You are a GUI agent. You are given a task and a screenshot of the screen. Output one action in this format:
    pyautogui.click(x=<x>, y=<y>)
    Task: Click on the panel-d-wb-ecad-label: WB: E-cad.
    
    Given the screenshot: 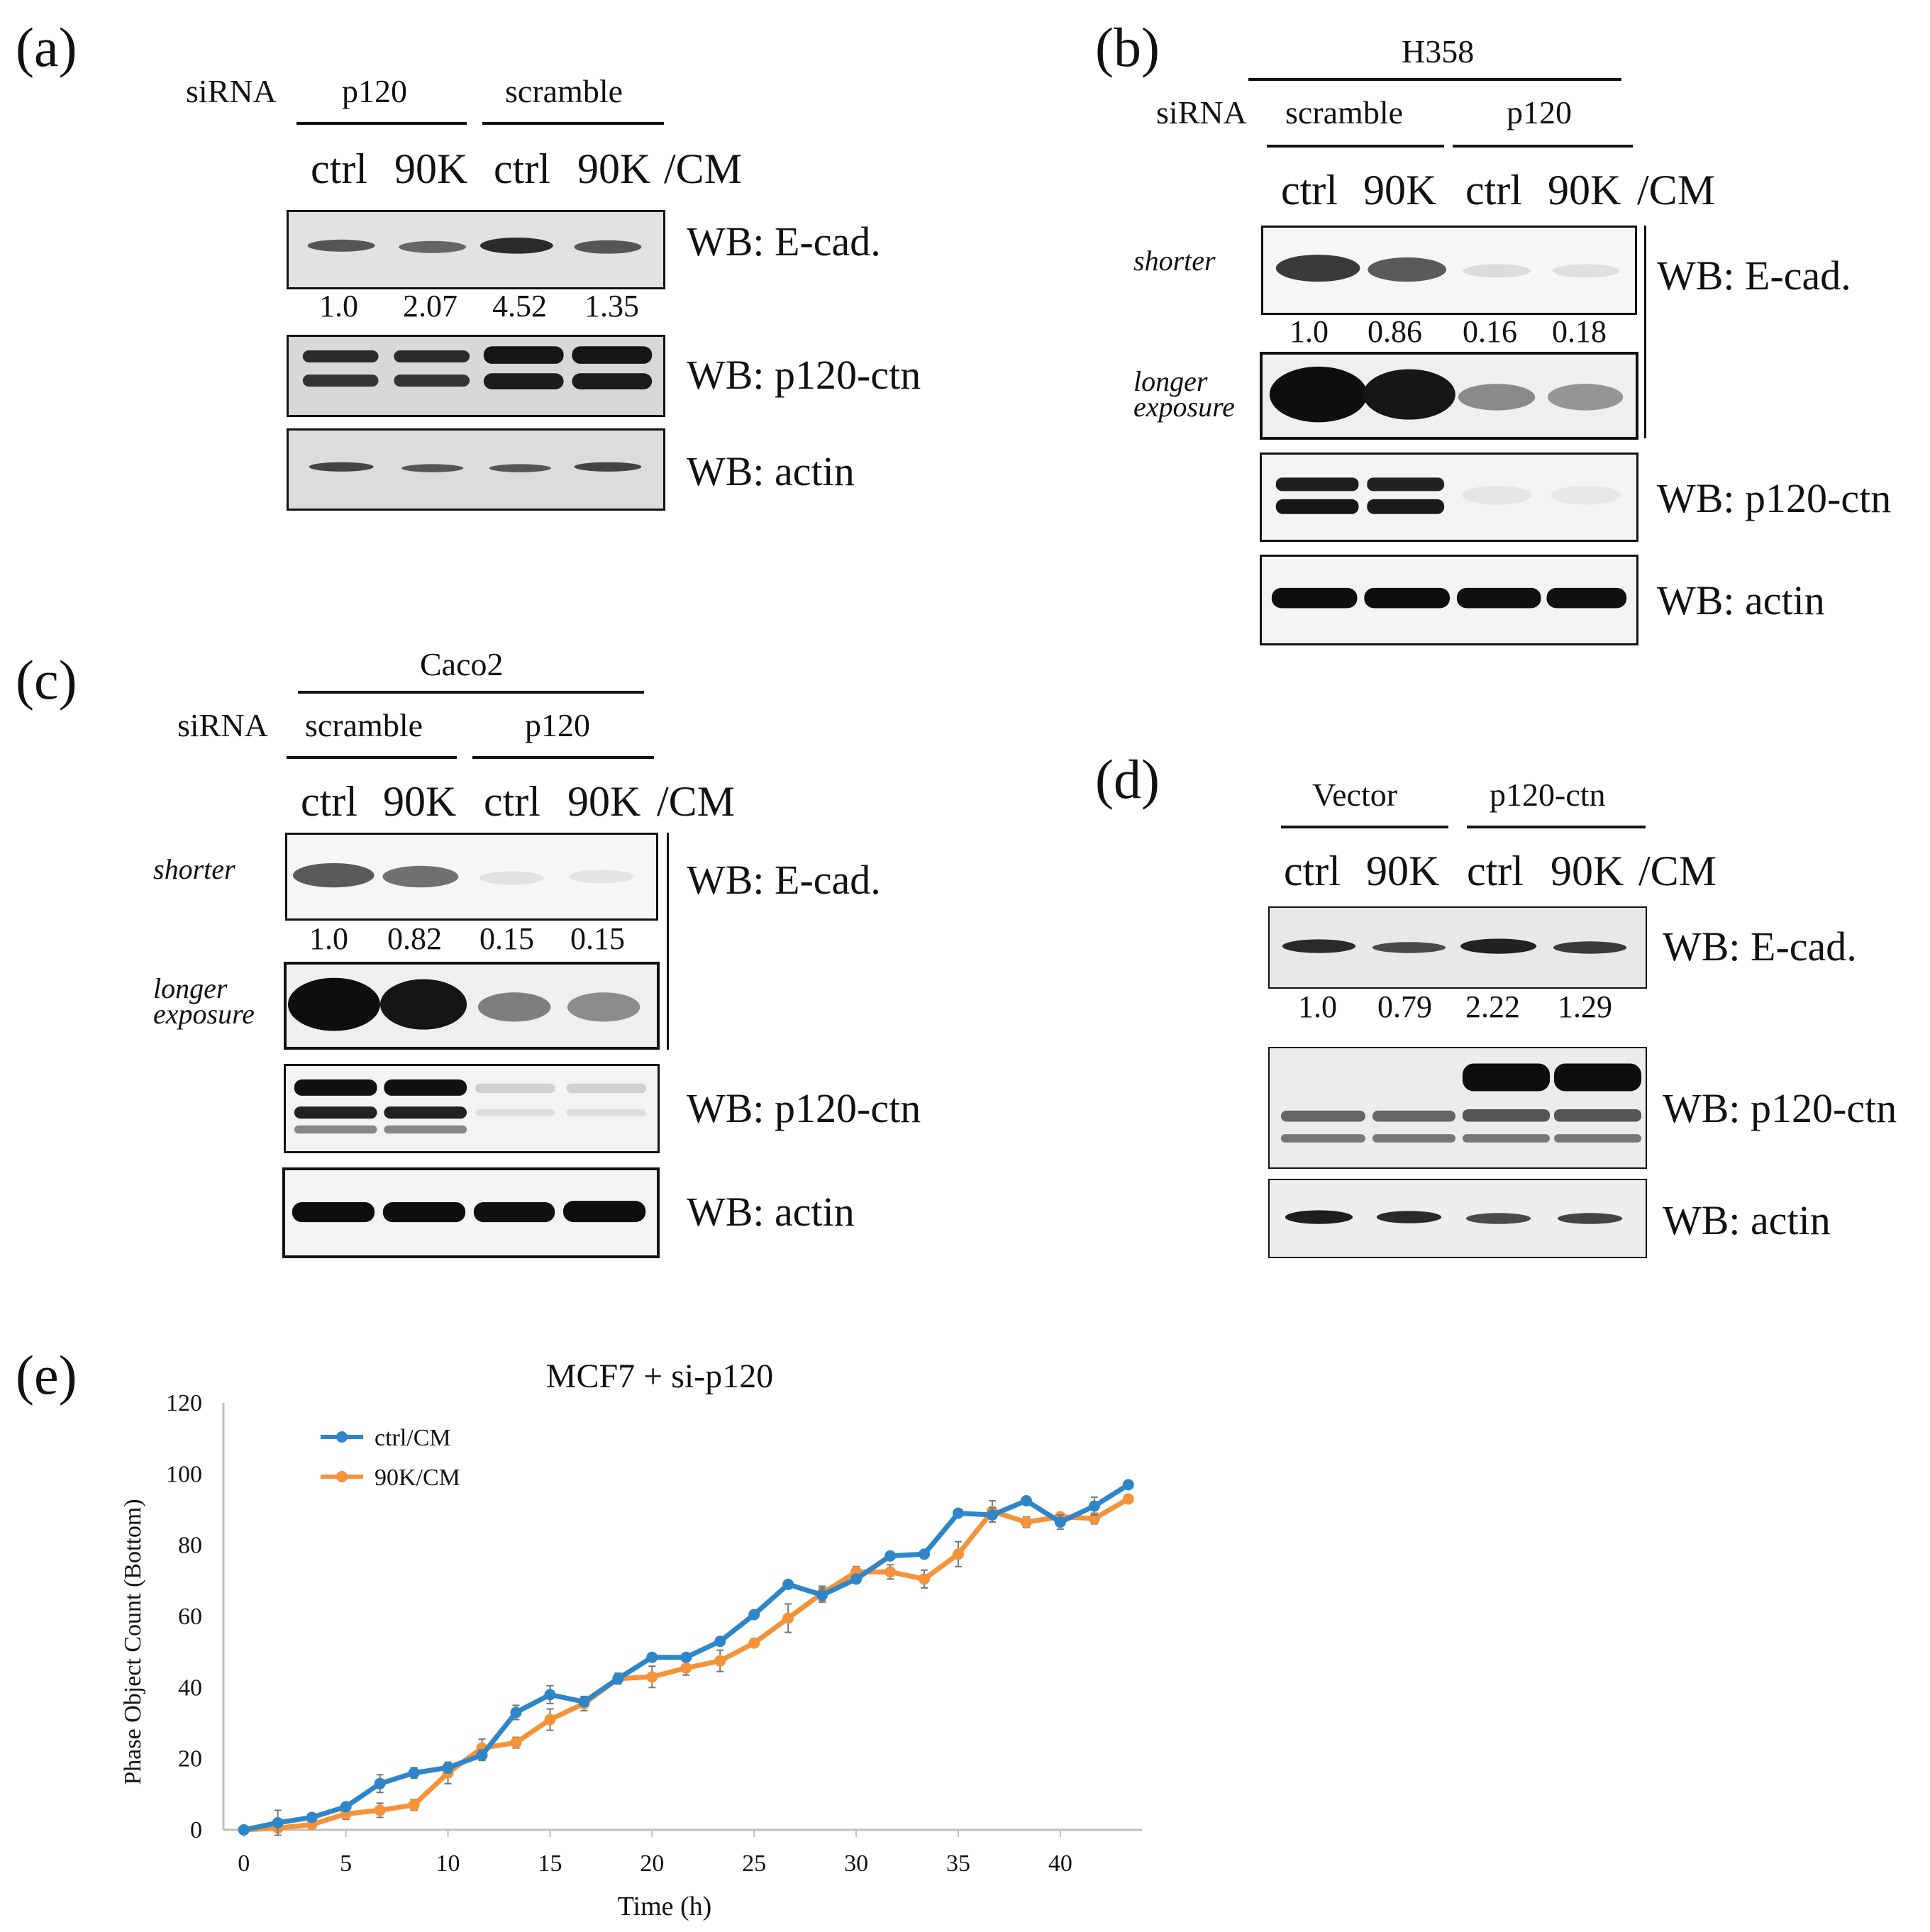 What is the action you would take?
    pyautogui.click(x=1760, y=947)
    